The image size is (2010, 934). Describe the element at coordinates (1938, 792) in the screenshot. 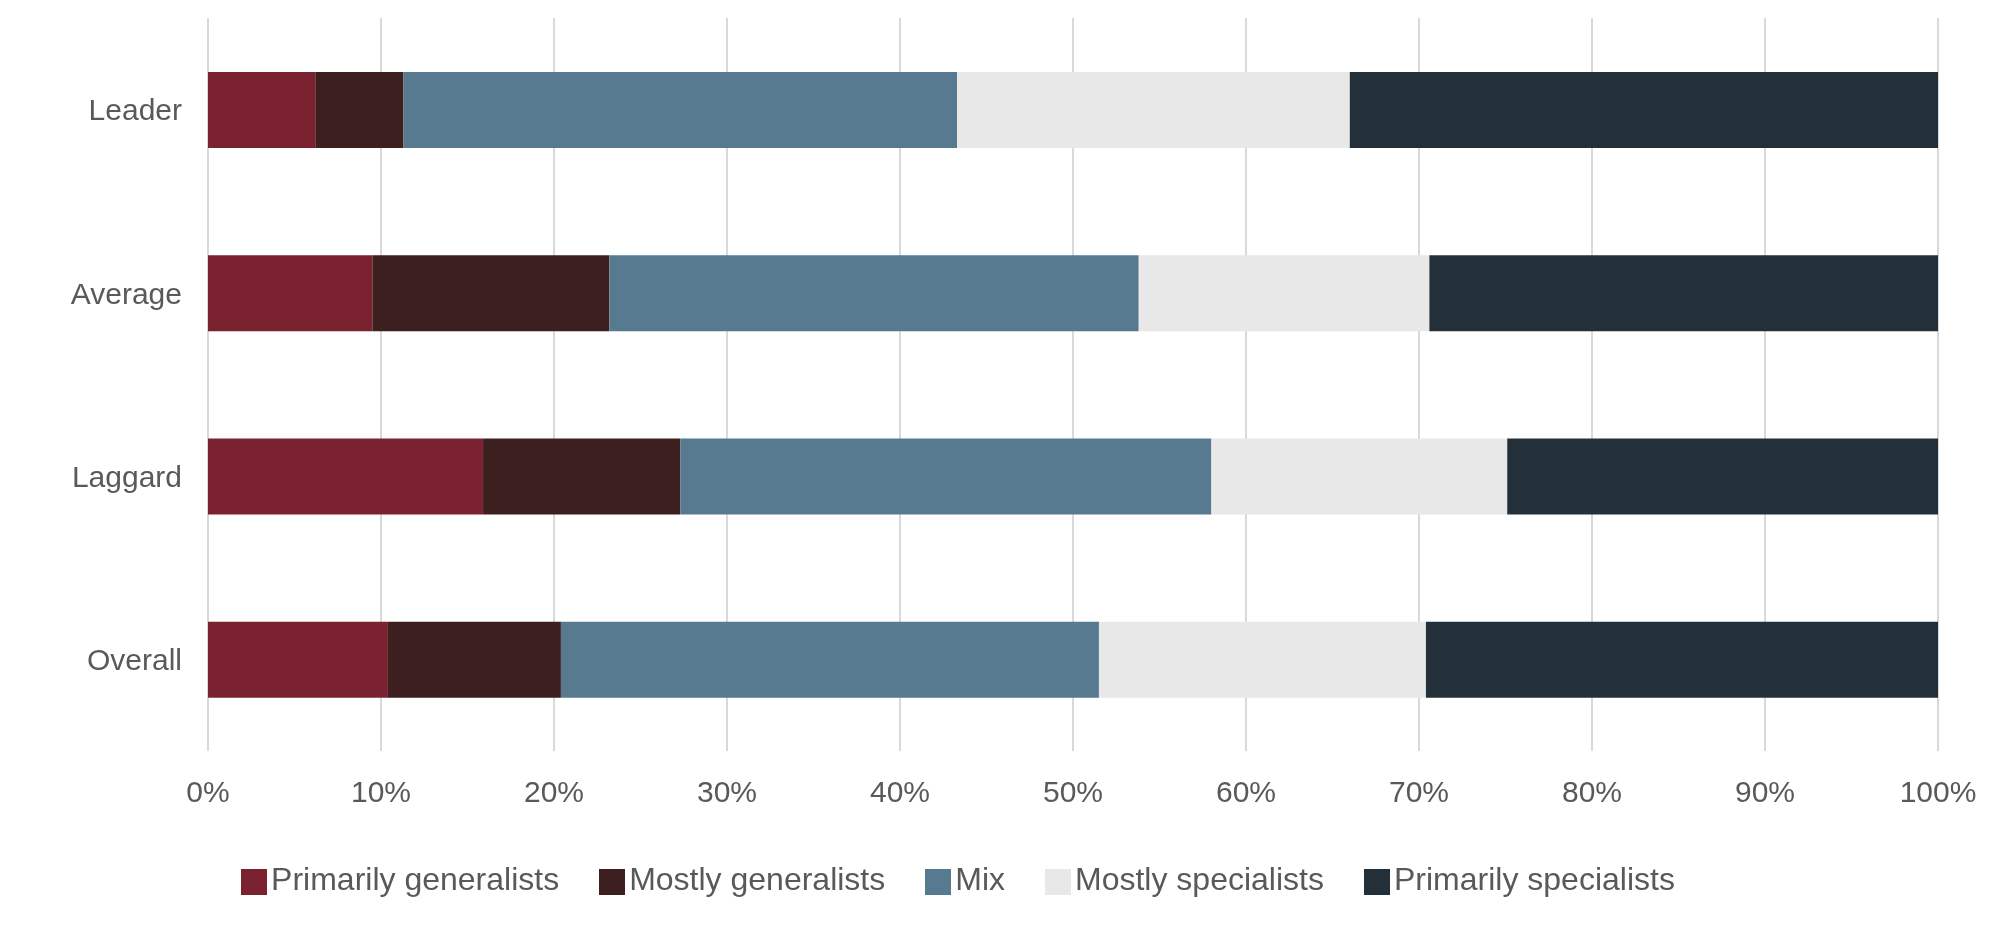

I see `x-tick-label: 100%` at that location.